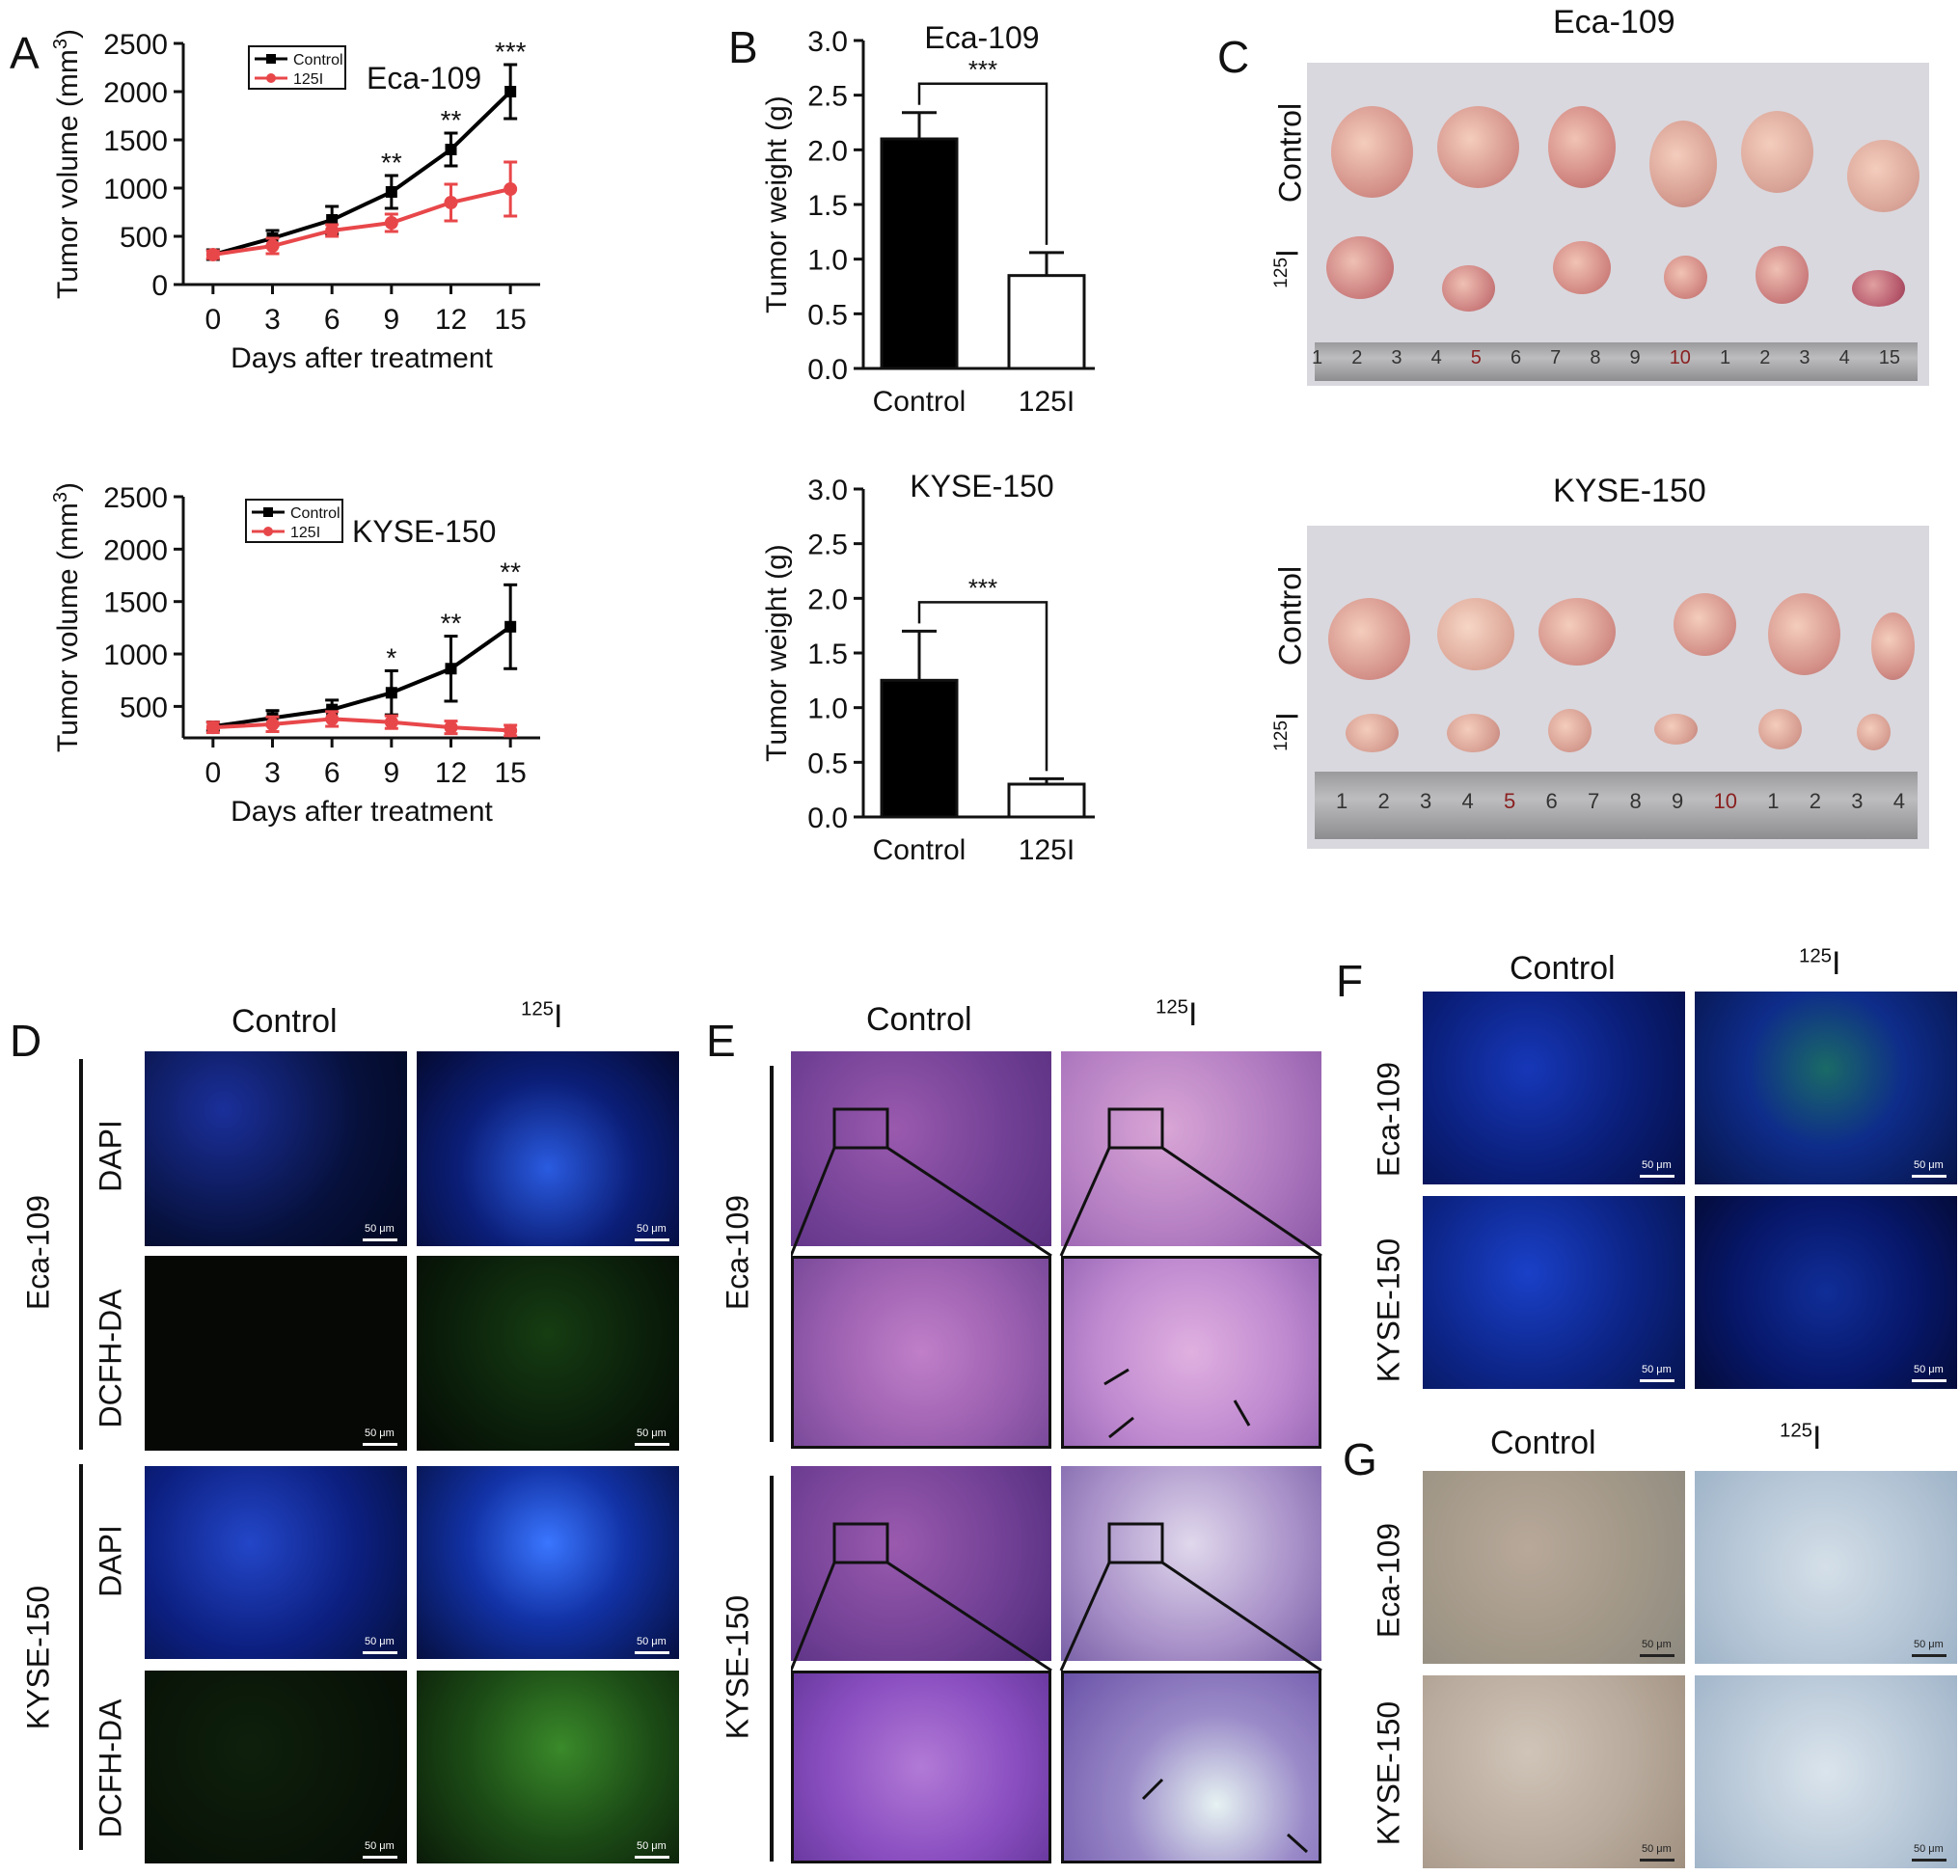  Describe the element at coordinates (1290, 153) in the screenshot. I see `panel-c-row-control-top: Control` at that location.